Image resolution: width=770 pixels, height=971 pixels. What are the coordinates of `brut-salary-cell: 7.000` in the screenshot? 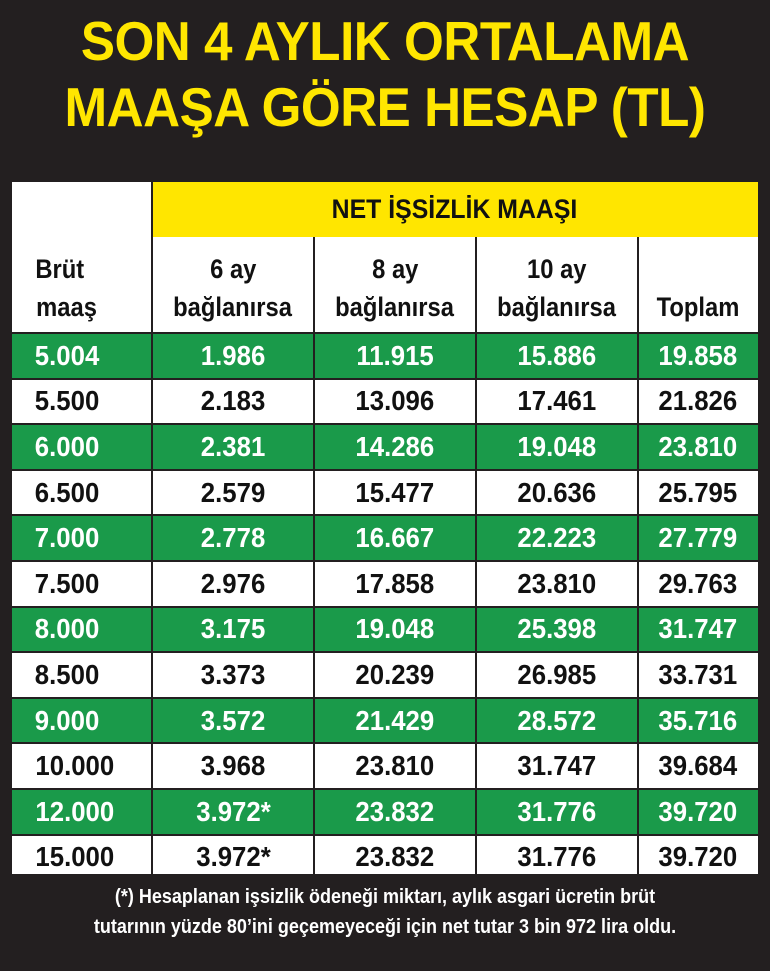 It's located at (67, 538).